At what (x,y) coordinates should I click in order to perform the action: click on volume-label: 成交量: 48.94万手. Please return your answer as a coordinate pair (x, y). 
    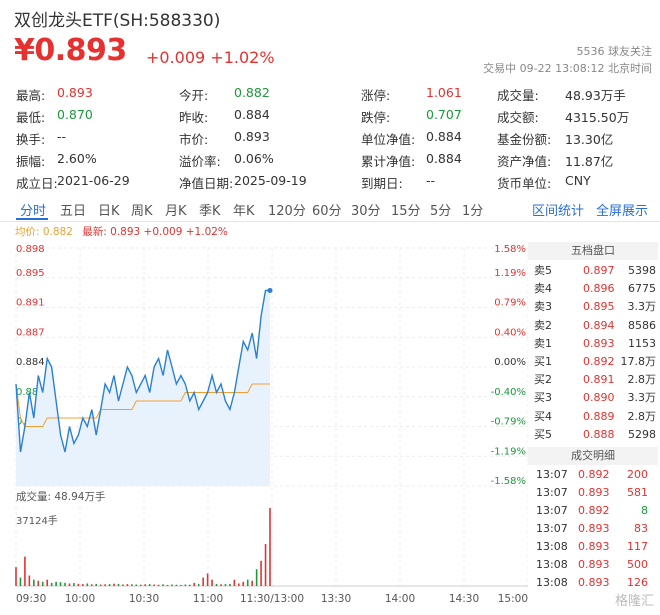
    Looking at the image, I should click on (60, 496).